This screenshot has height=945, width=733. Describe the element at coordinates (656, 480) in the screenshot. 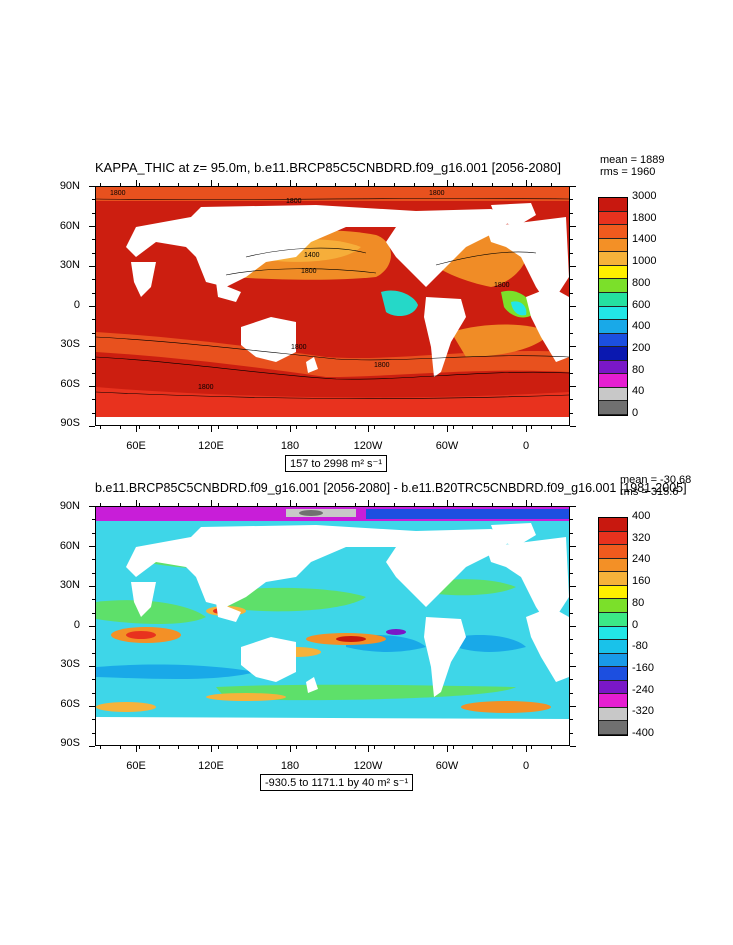

I see `panel2-mean: mean = -30.68` at that location.